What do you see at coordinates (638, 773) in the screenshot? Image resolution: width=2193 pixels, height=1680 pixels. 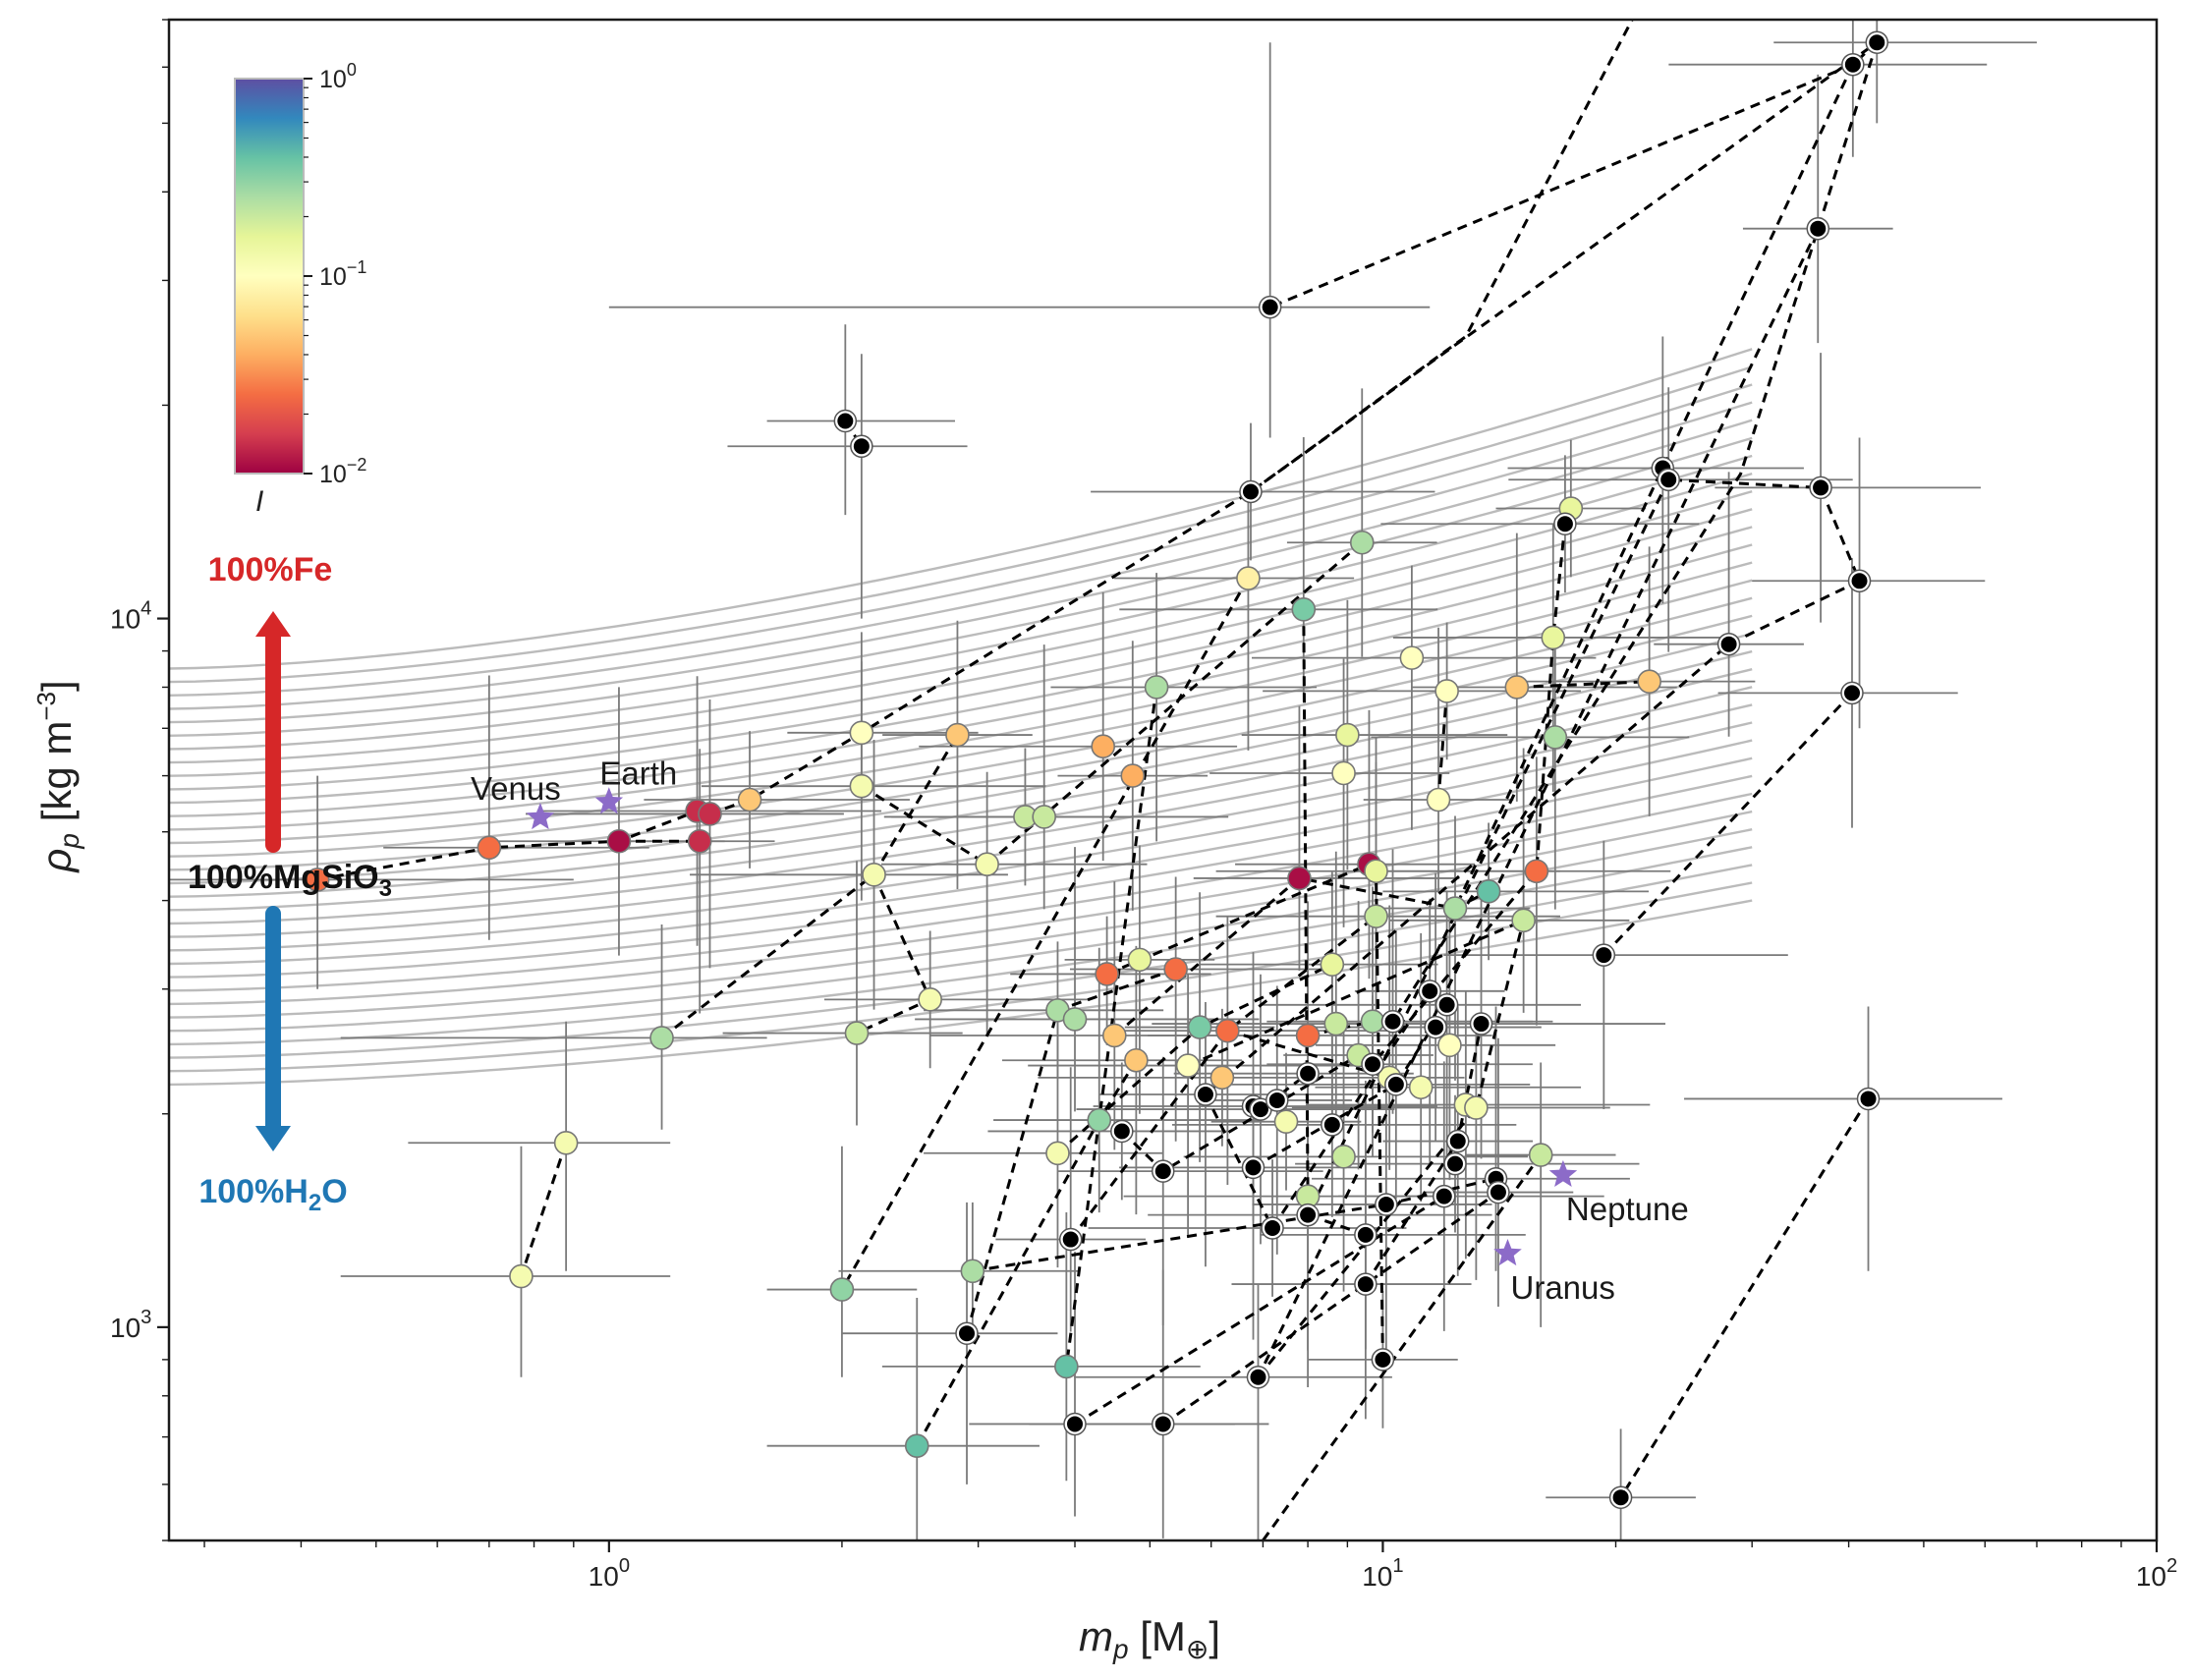 I see `earth-label: Earth` at bounding box center [638, 773].